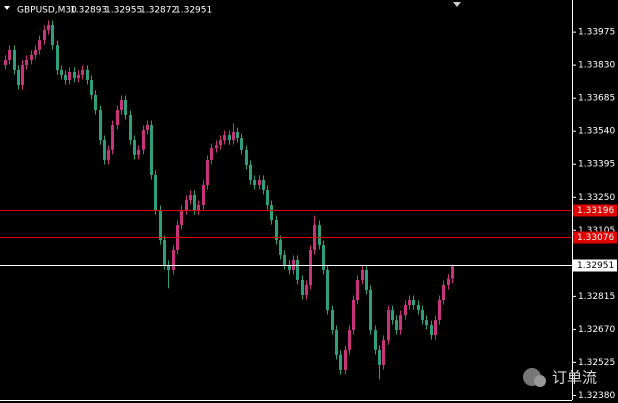 The image size is (618, 403). Describe the element at coordinates (7, 8) in the screenshot. I see `menu-triangle` at that location.